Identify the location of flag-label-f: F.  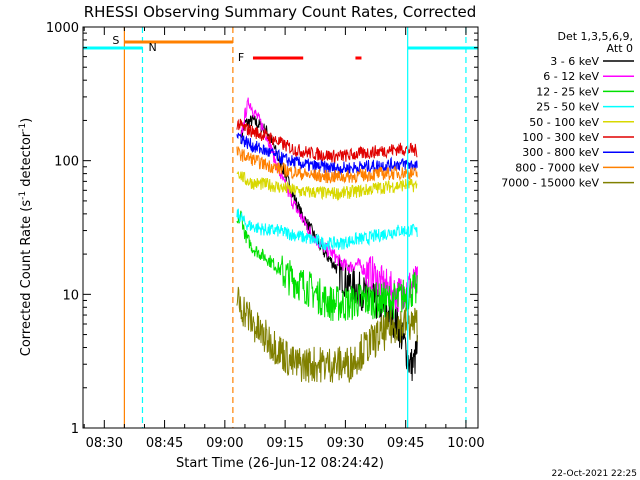
(241, 57).